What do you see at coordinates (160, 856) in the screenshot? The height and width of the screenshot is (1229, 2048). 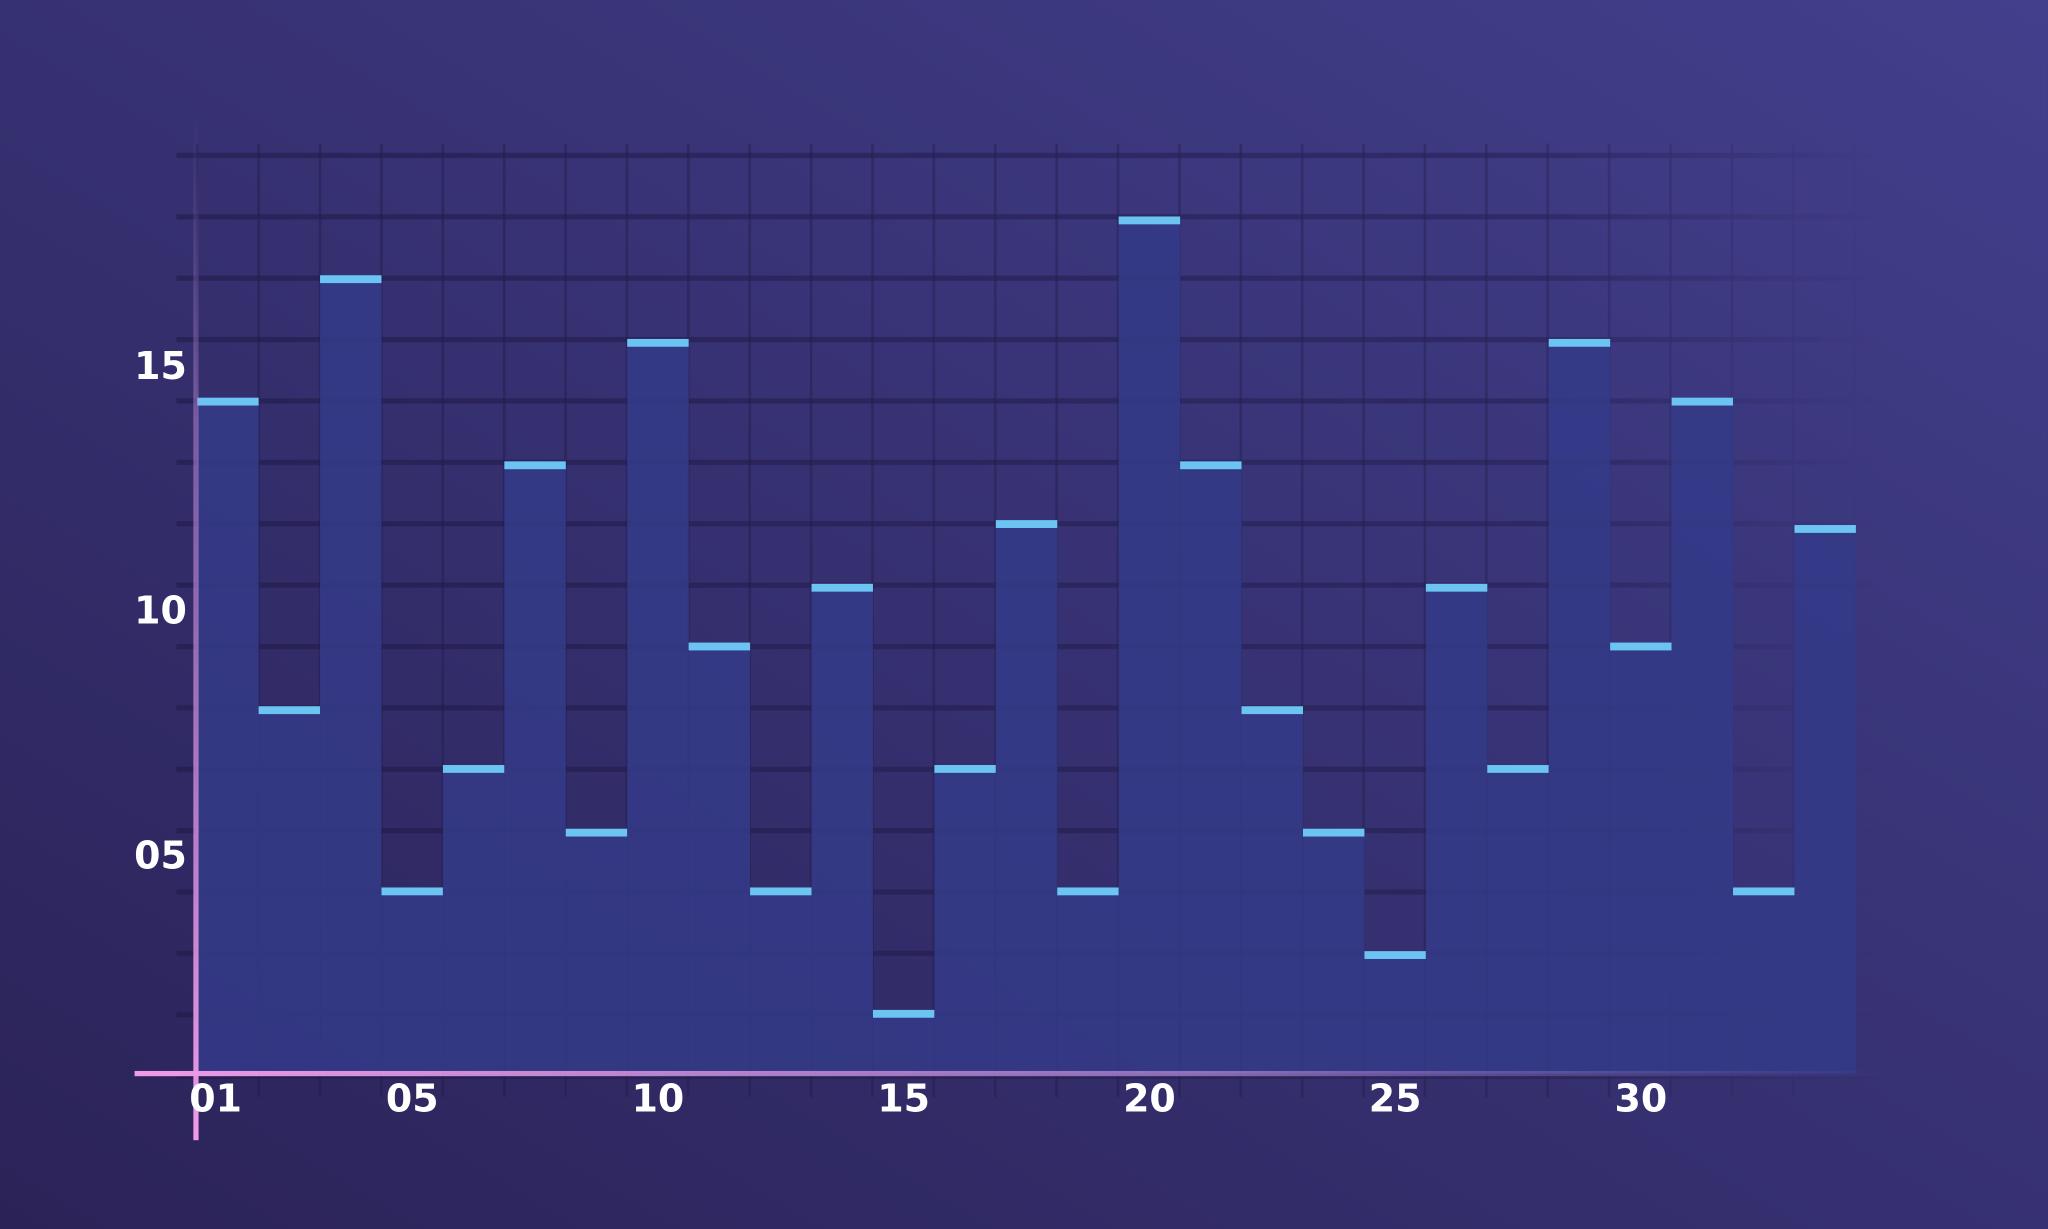 I see `y-tick-label: 05` at bounding box center [160, 856].